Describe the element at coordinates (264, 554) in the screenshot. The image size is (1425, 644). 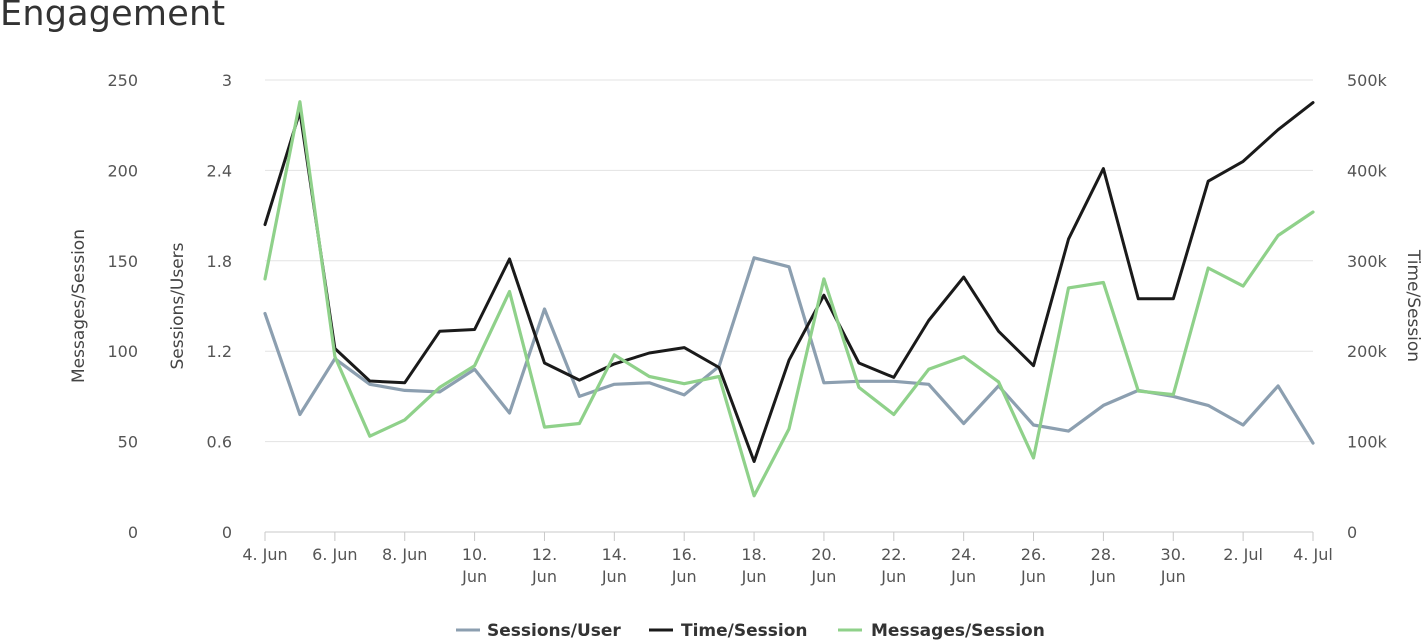
I see `x-tick-label: 4. Jun` at that location.